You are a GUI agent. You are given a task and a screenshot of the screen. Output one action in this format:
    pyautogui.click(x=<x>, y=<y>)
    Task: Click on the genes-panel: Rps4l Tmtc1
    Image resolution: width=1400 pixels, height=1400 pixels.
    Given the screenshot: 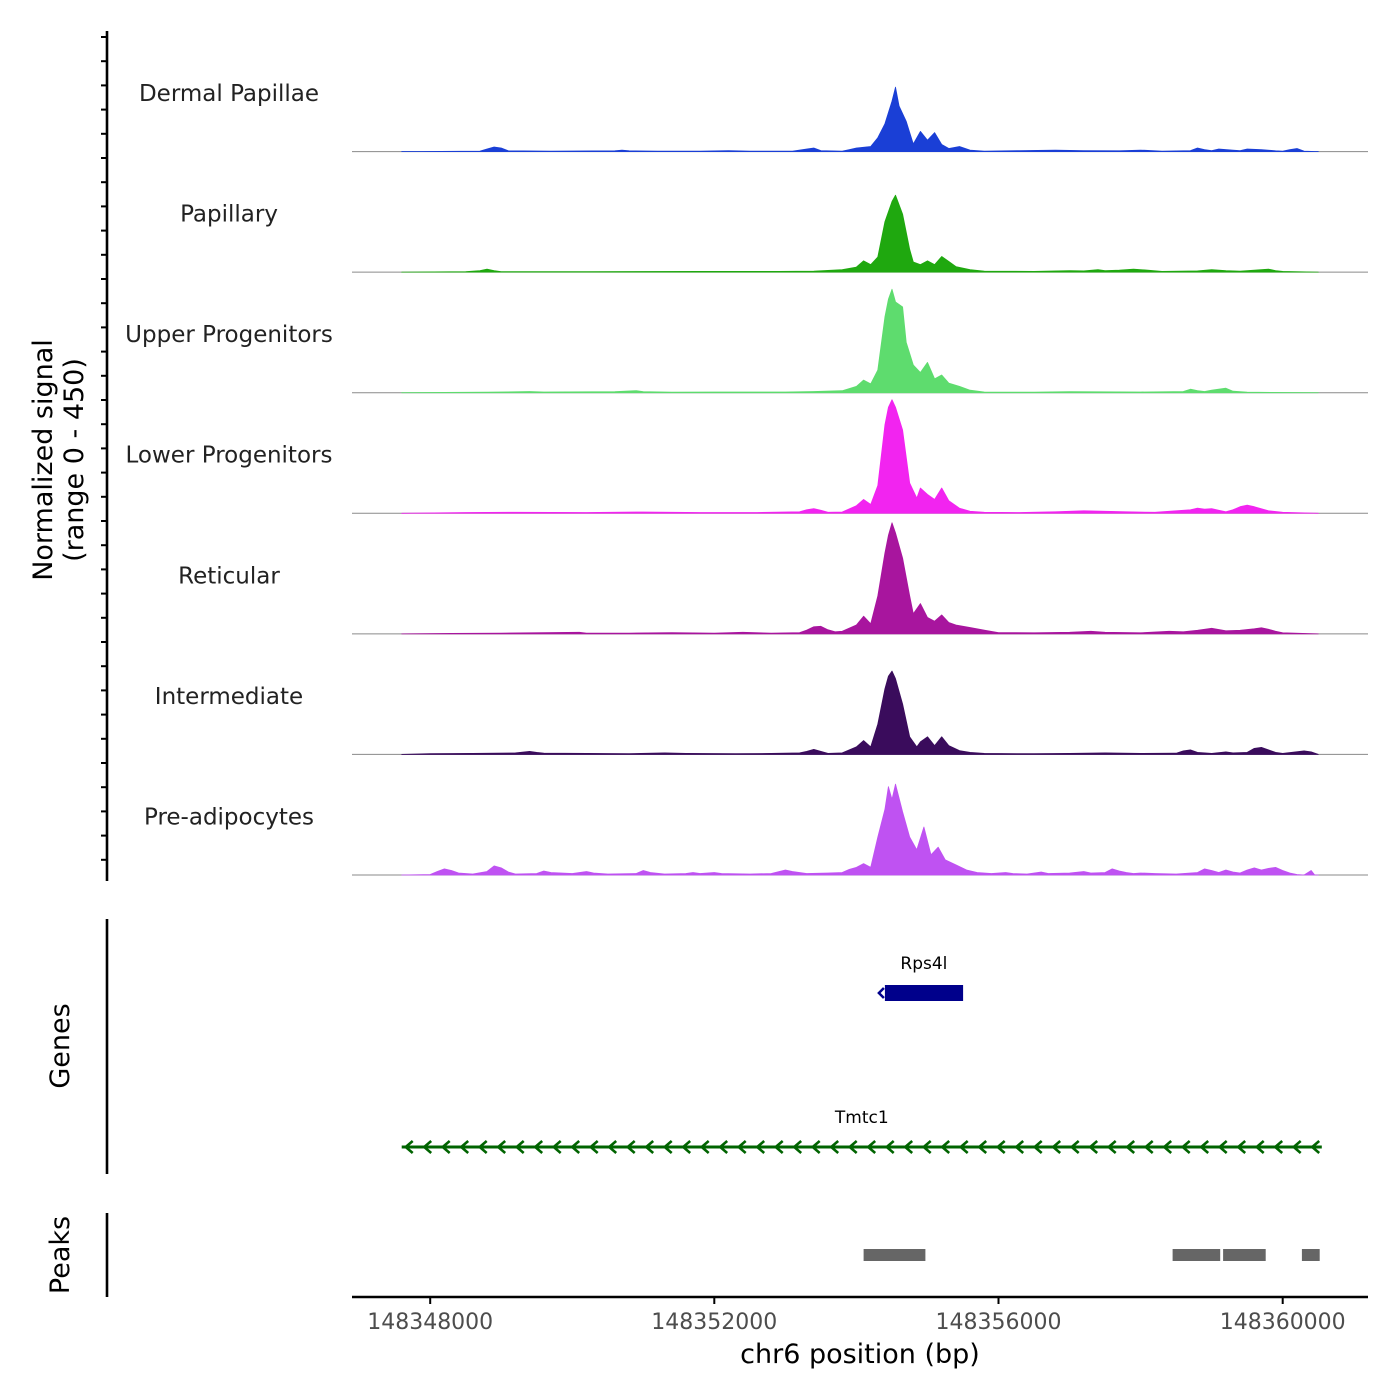 What is the action you would take?
    pyautogui.click(x=861, y=1054)
    